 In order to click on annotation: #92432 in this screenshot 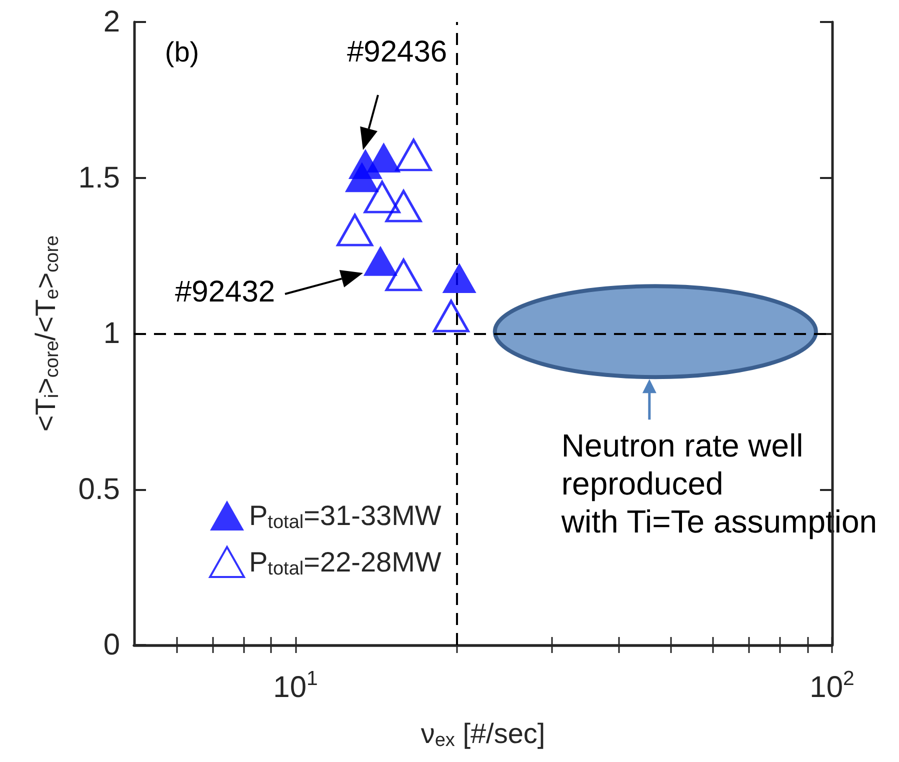, I will do `click(225, 292)`.